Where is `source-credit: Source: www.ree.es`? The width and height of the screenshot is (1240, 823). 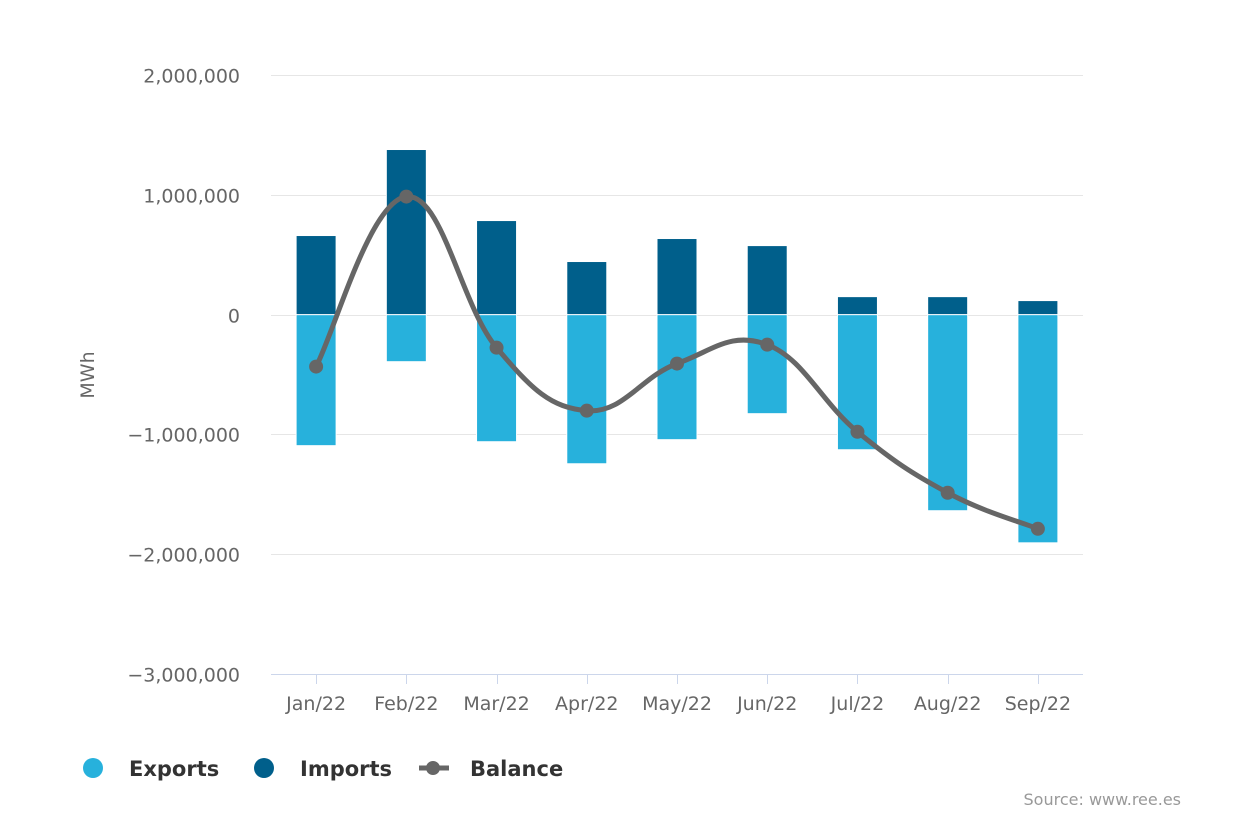
source-credit: Source: www.ree.es is located at coordinates (1102, 799).